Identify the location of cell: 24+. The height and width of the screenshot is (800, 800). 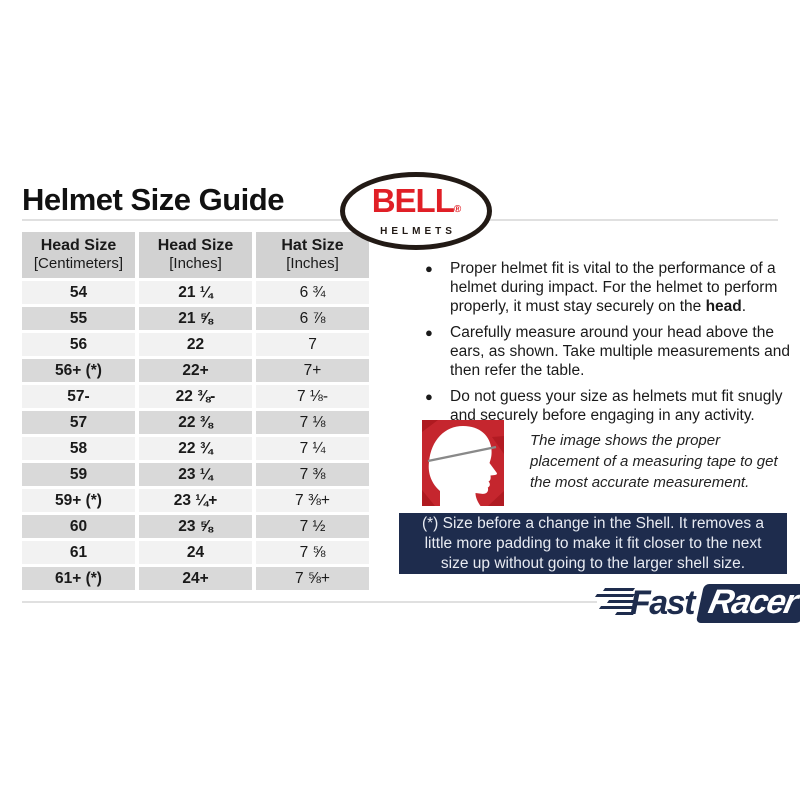
(195, 578).